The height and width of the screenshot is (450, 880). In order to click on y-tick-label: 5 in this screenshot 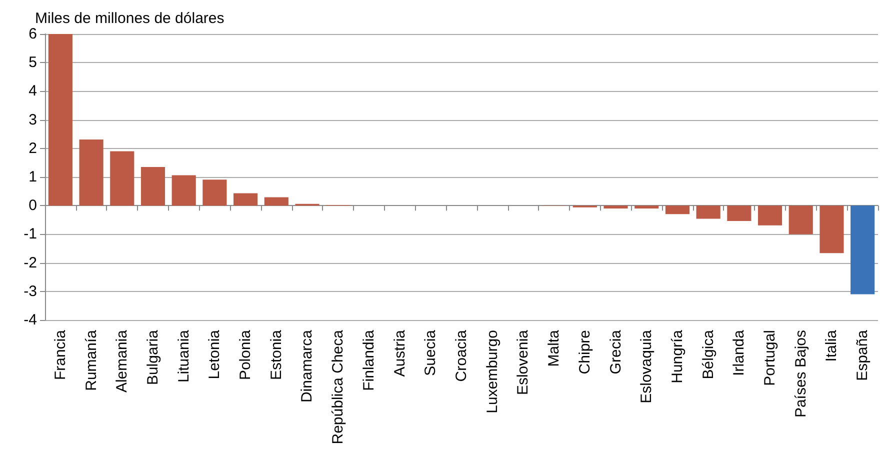, I will do `click(32, 63)`.